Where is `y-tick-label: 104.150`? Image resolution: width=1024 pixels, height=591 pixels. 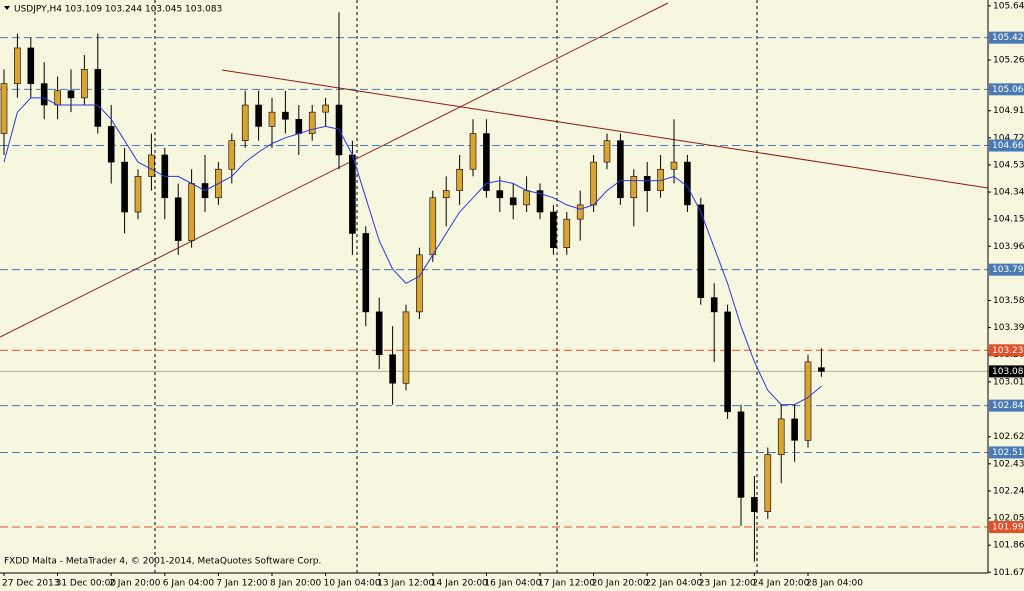
y-tick-label: 104.150 is located at coordinates (1008, 220).